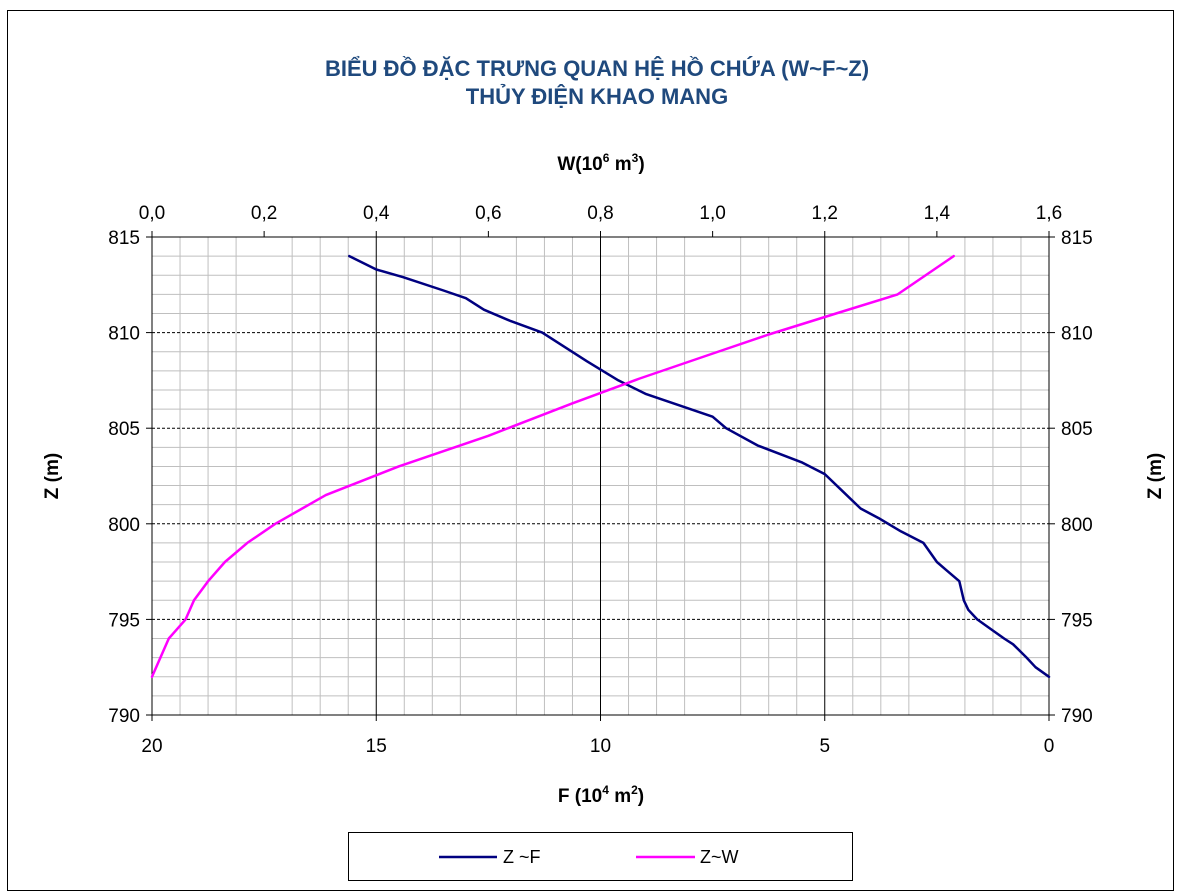 This screenshot has width=1181, height=896. What do you see at coordinates (719, 857) in the screenshot?
I see `legend-label-z-w: Z~W` at bounding box center [719, 857].